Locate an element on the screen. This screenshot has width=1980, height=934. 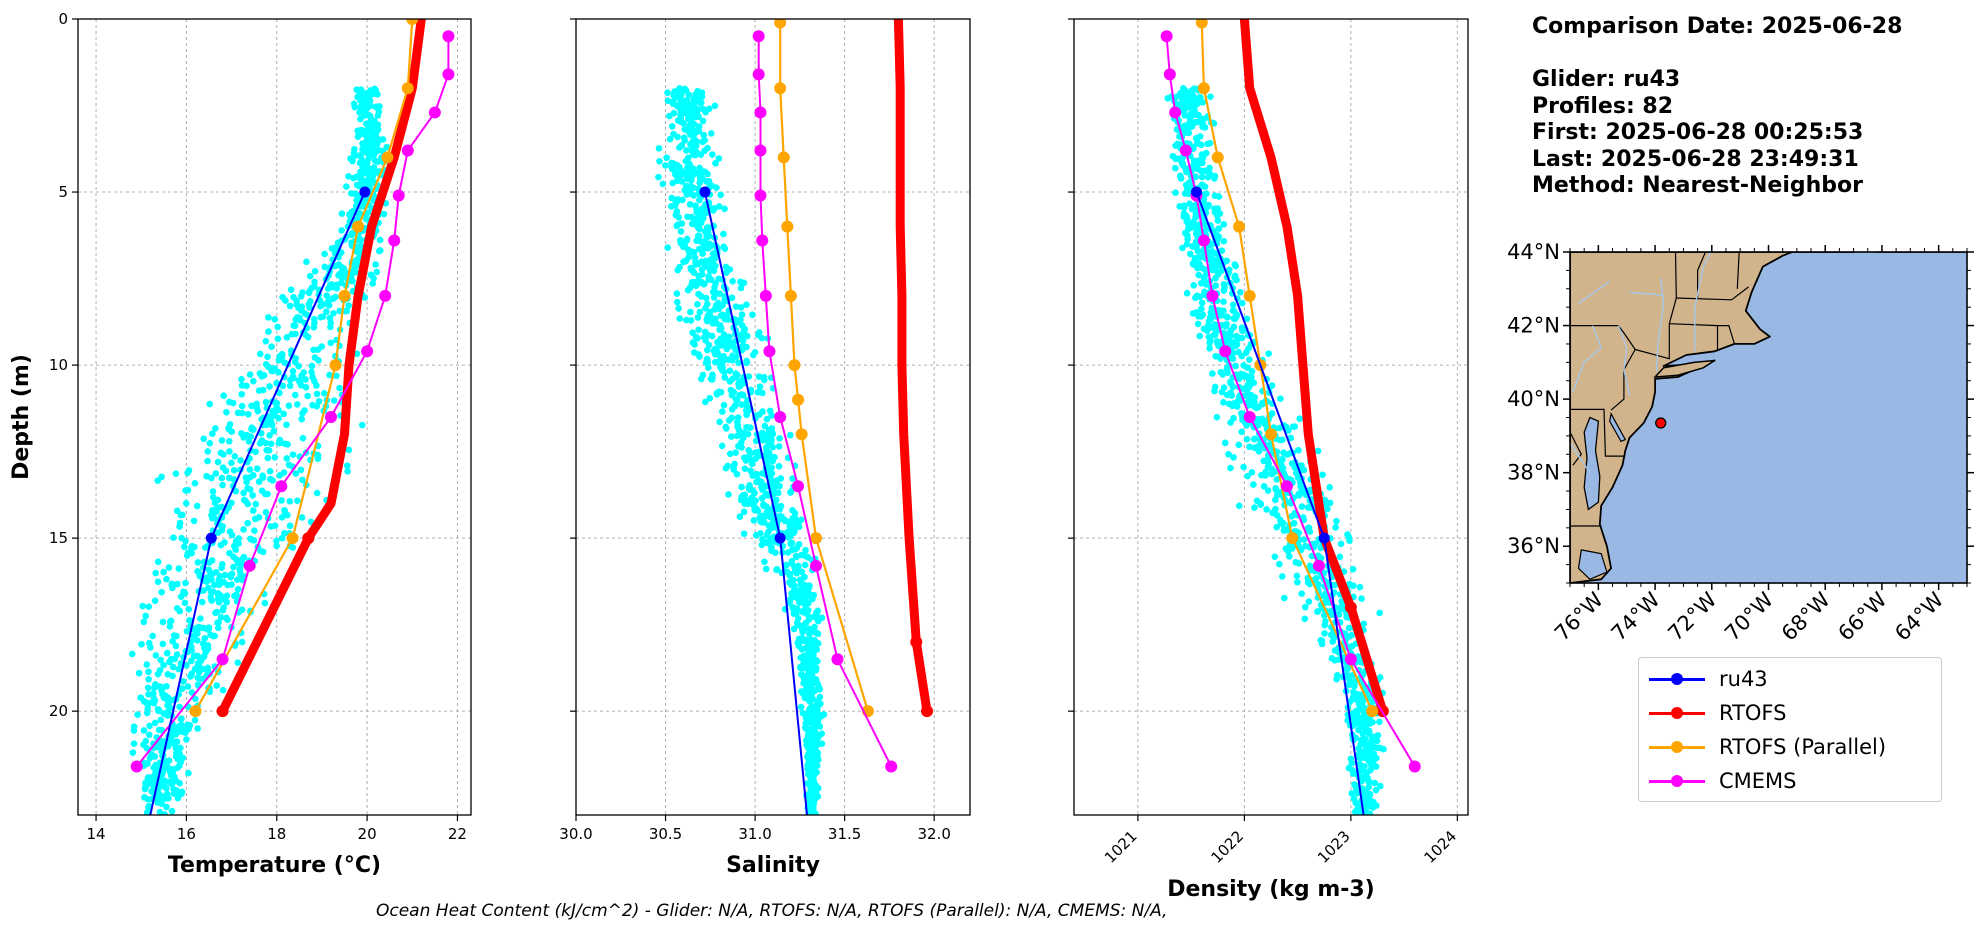
series-line-rtofs is located at coordinates (912, 365).